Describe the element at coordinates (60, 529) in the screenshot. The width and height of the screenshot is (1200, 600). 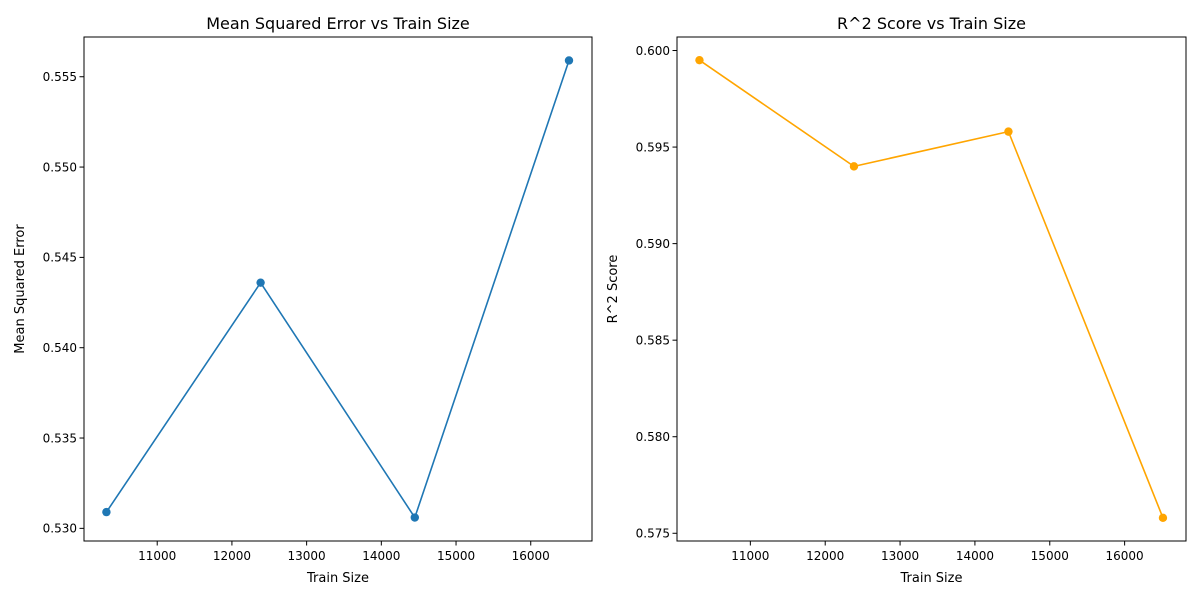
I see `y-tick-label: 0.530` at that location.